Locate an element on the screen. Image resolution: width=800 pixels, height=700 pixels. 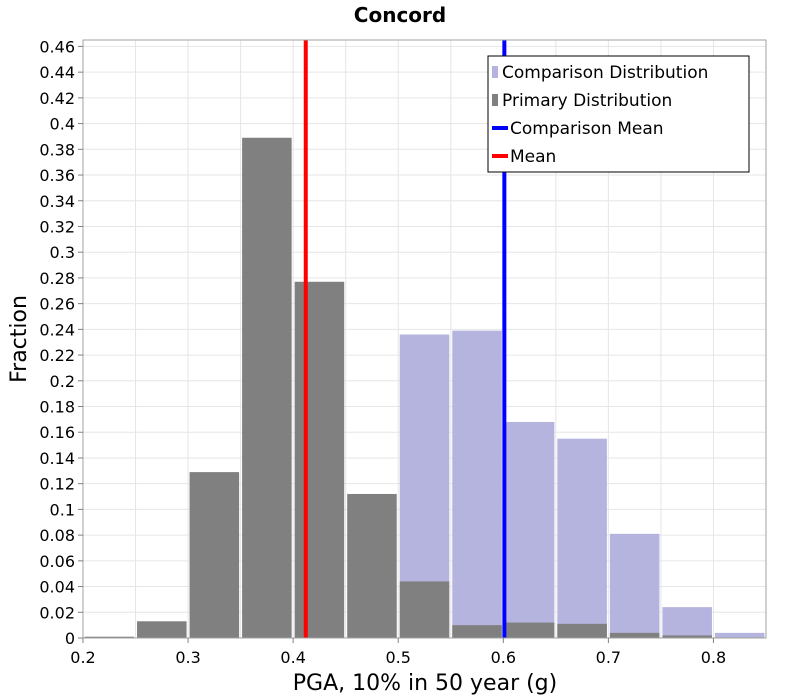
legend-box is located at coordinates (618, 114).